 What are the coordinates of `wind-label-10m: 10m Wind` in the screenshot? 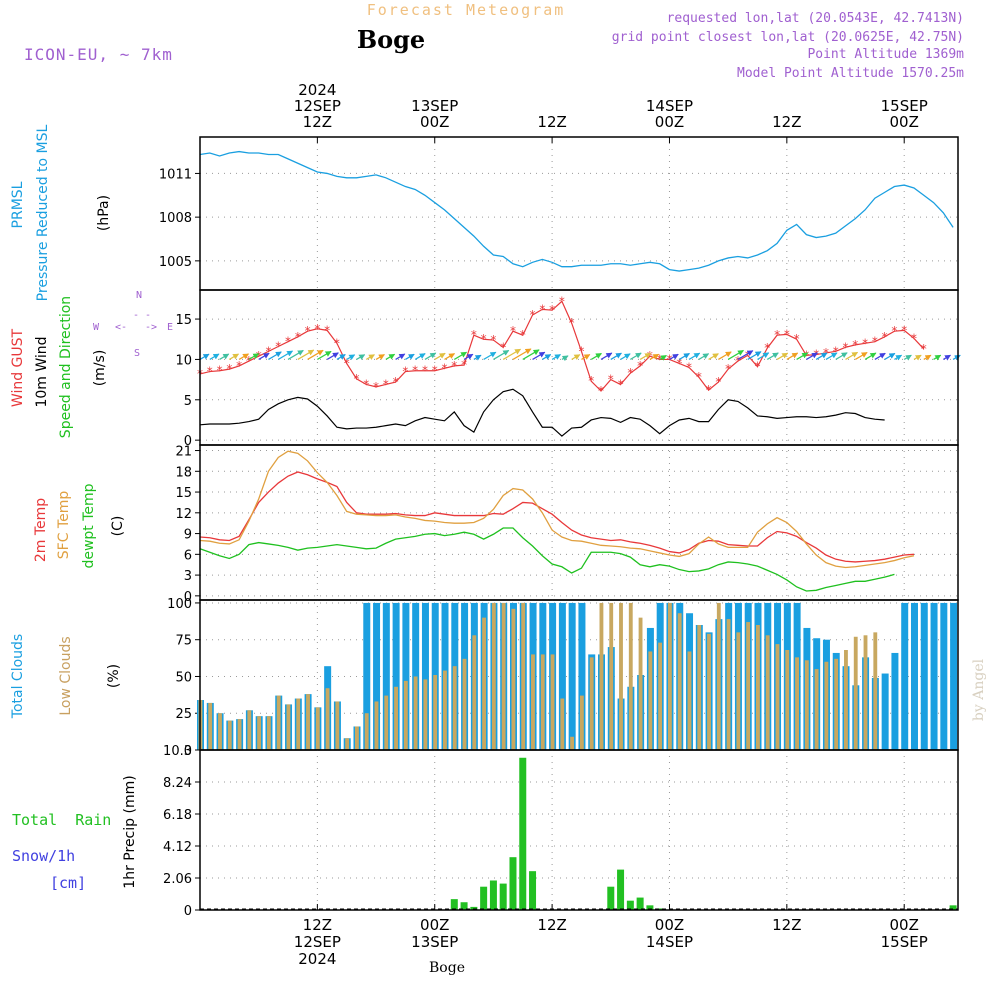 It's located at (42, 371).